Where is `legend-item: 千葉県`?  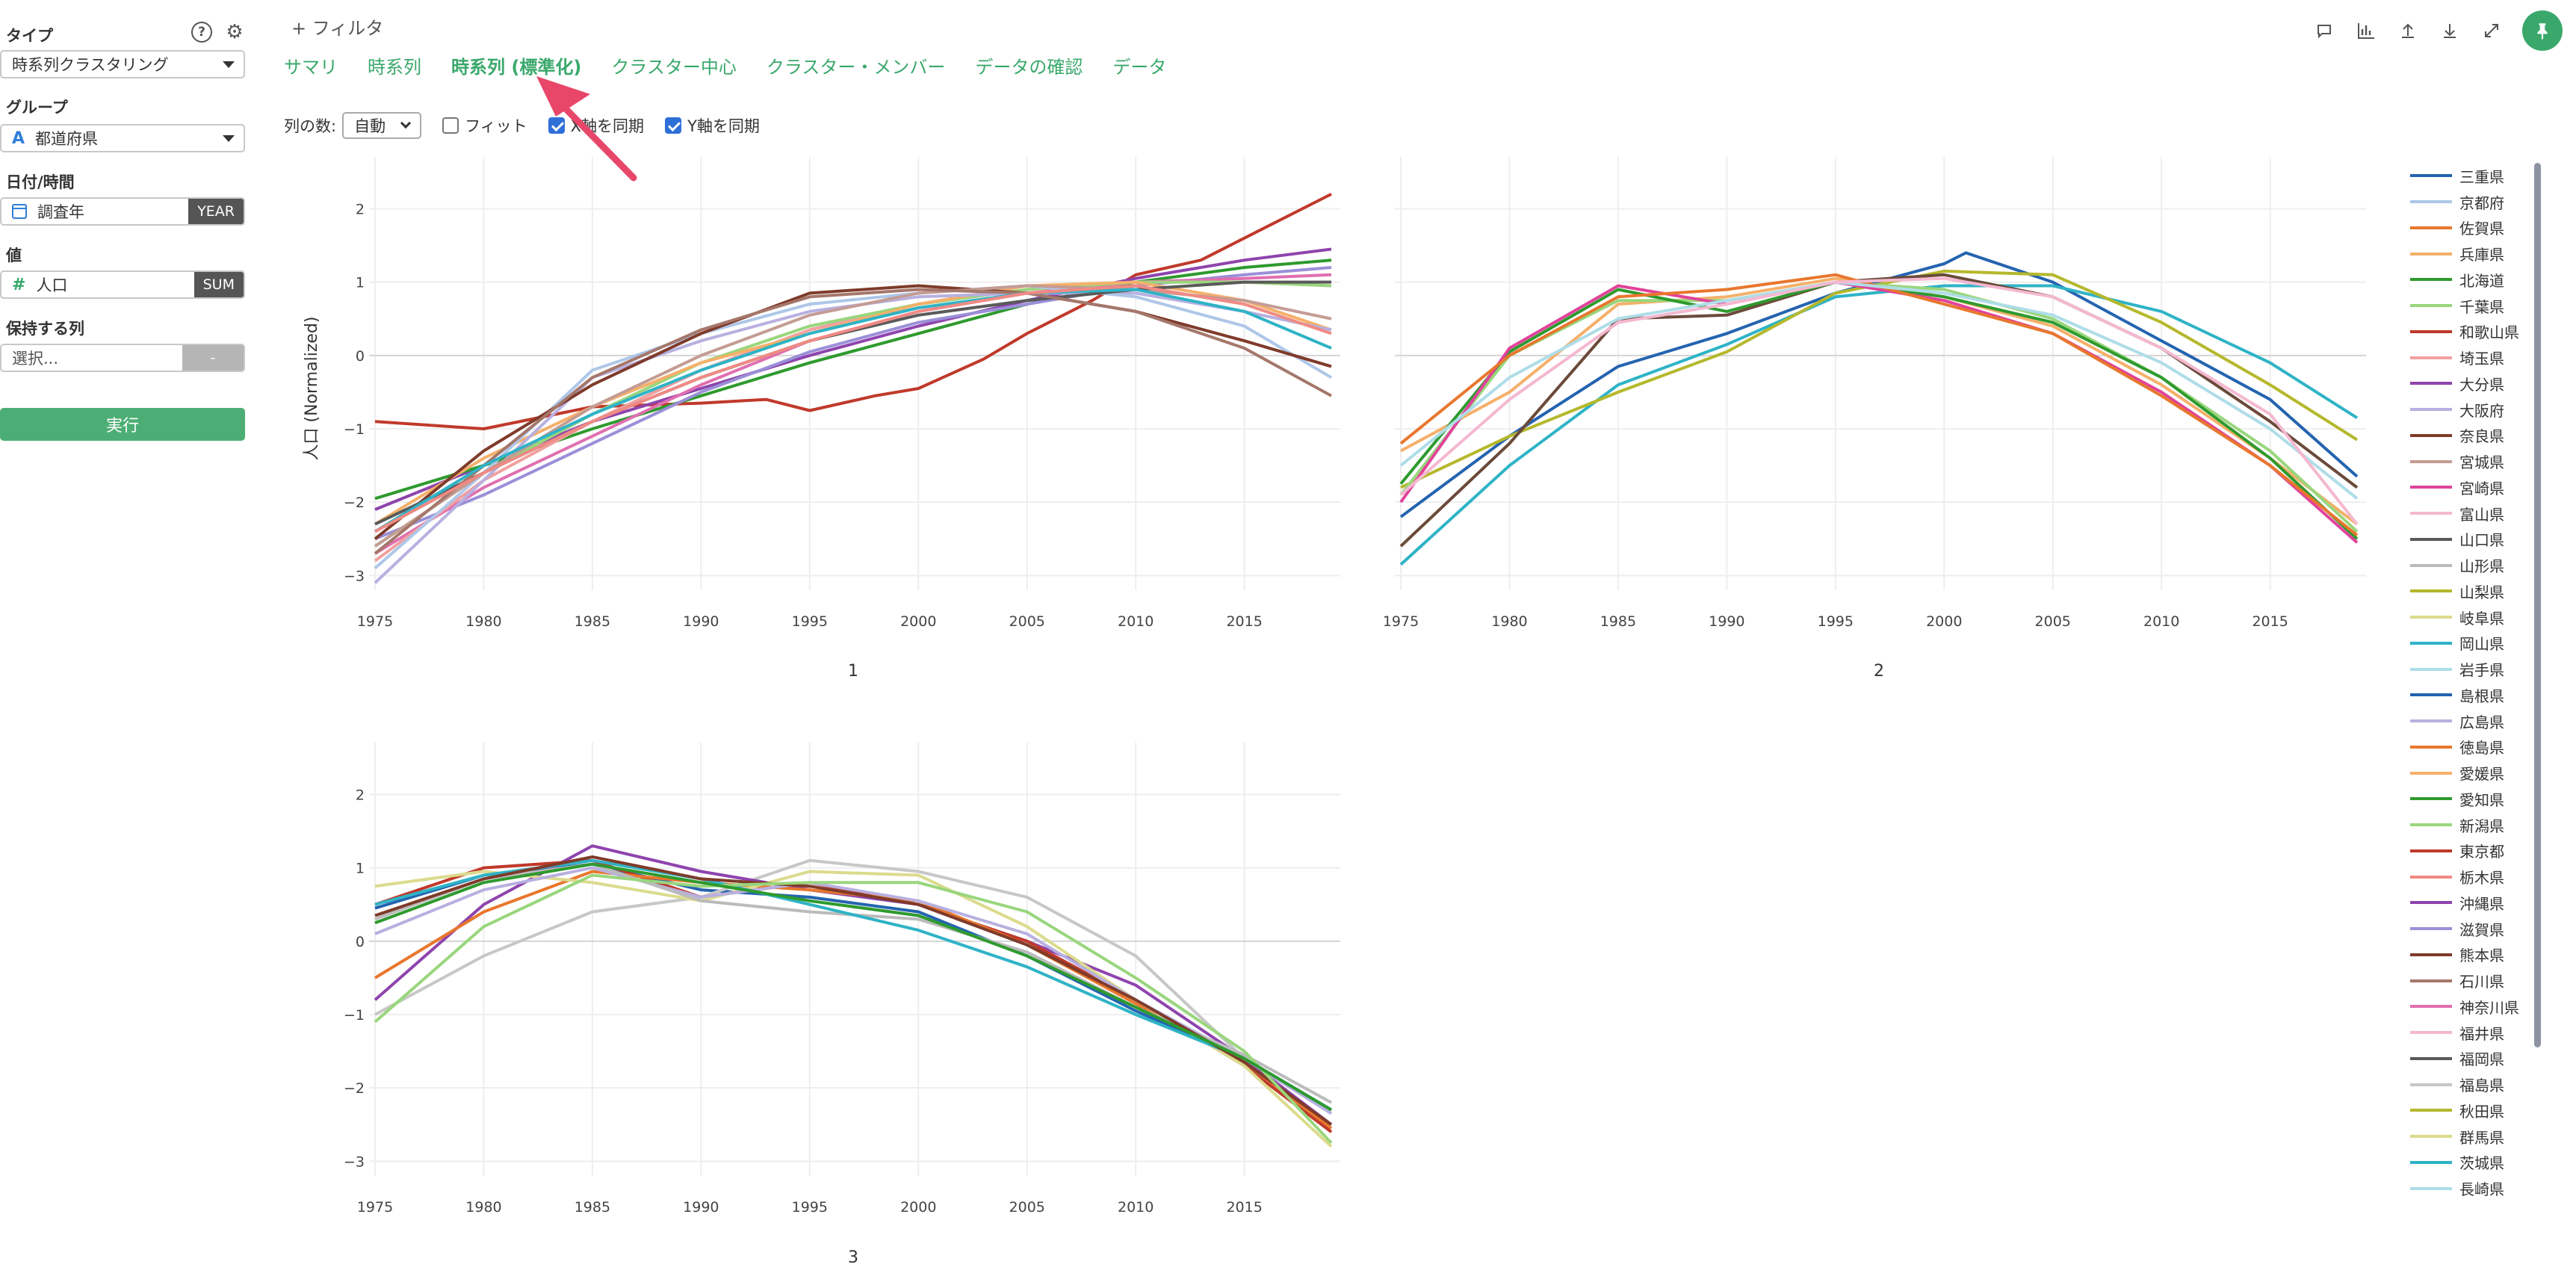
legend-item: 千葉県 is located at coordinates (2473, 306).